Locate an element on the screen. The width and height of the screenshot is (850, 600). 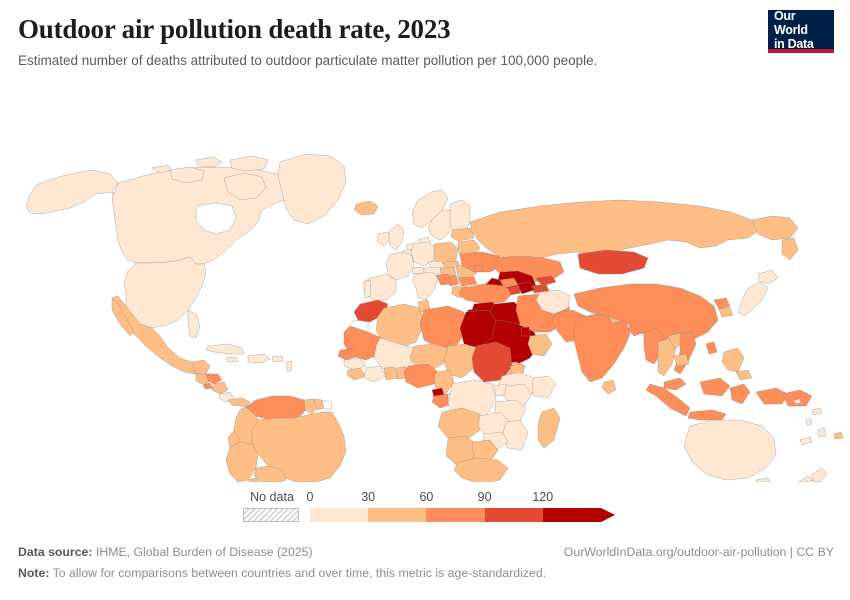
country-switzerland is located at coordinates (418, 270).